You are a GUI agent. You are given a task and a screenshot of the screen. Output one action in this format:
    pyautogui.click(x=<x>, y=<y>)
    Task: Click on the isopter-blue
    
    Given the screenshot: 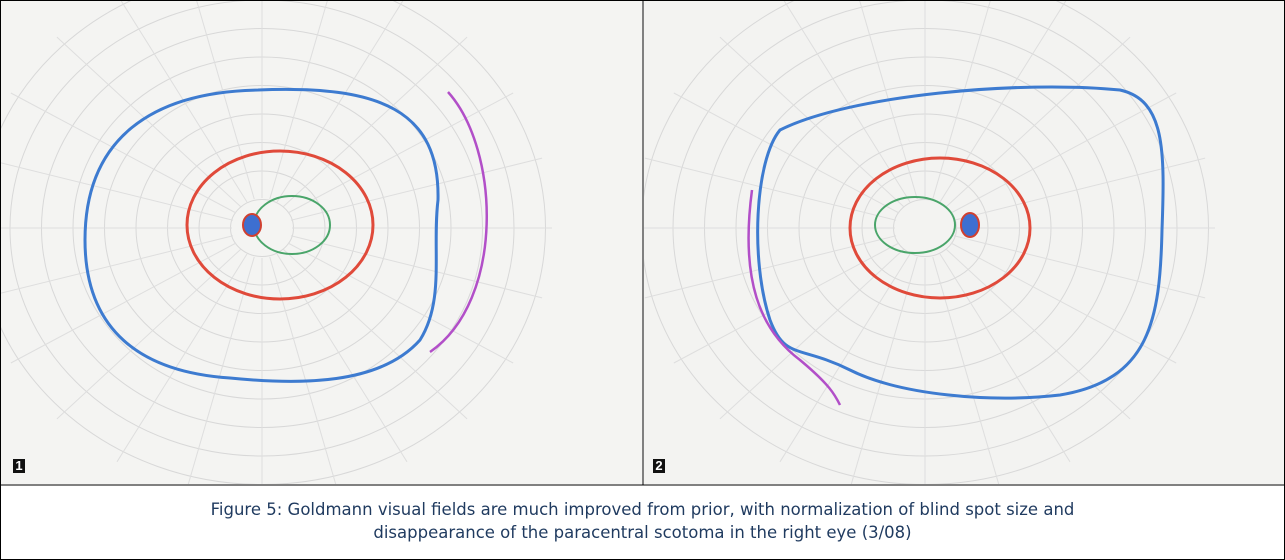 What is the action you would take?
    pyautogui.click(x=261, y=235)
    